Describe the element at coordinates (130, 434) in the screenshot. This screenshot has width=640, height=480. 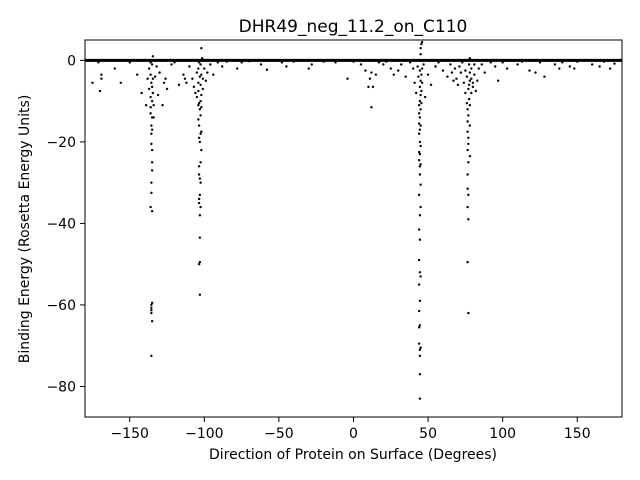
I see `x-tick-label: −150` at that location.